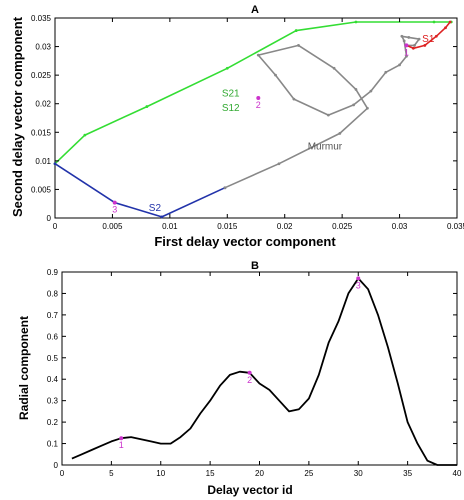 Image resolution: width=464 pixels, height=500 pixels. I want to click on y-tick-label: 0.4, so click(53, 379).